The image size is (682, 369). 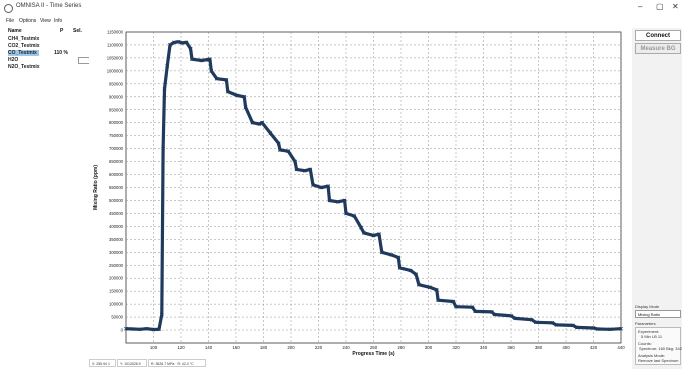 What do you see at coordinates (96, 187) in the screenshot?
I see `y-axis-label: Mixing Ratio (ppm)` at bounding box center [96, 187].